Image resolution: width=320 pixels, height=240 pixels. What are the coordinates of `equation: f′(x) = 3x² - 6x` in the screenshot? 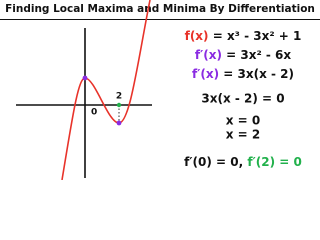 It's located at (243, 55).